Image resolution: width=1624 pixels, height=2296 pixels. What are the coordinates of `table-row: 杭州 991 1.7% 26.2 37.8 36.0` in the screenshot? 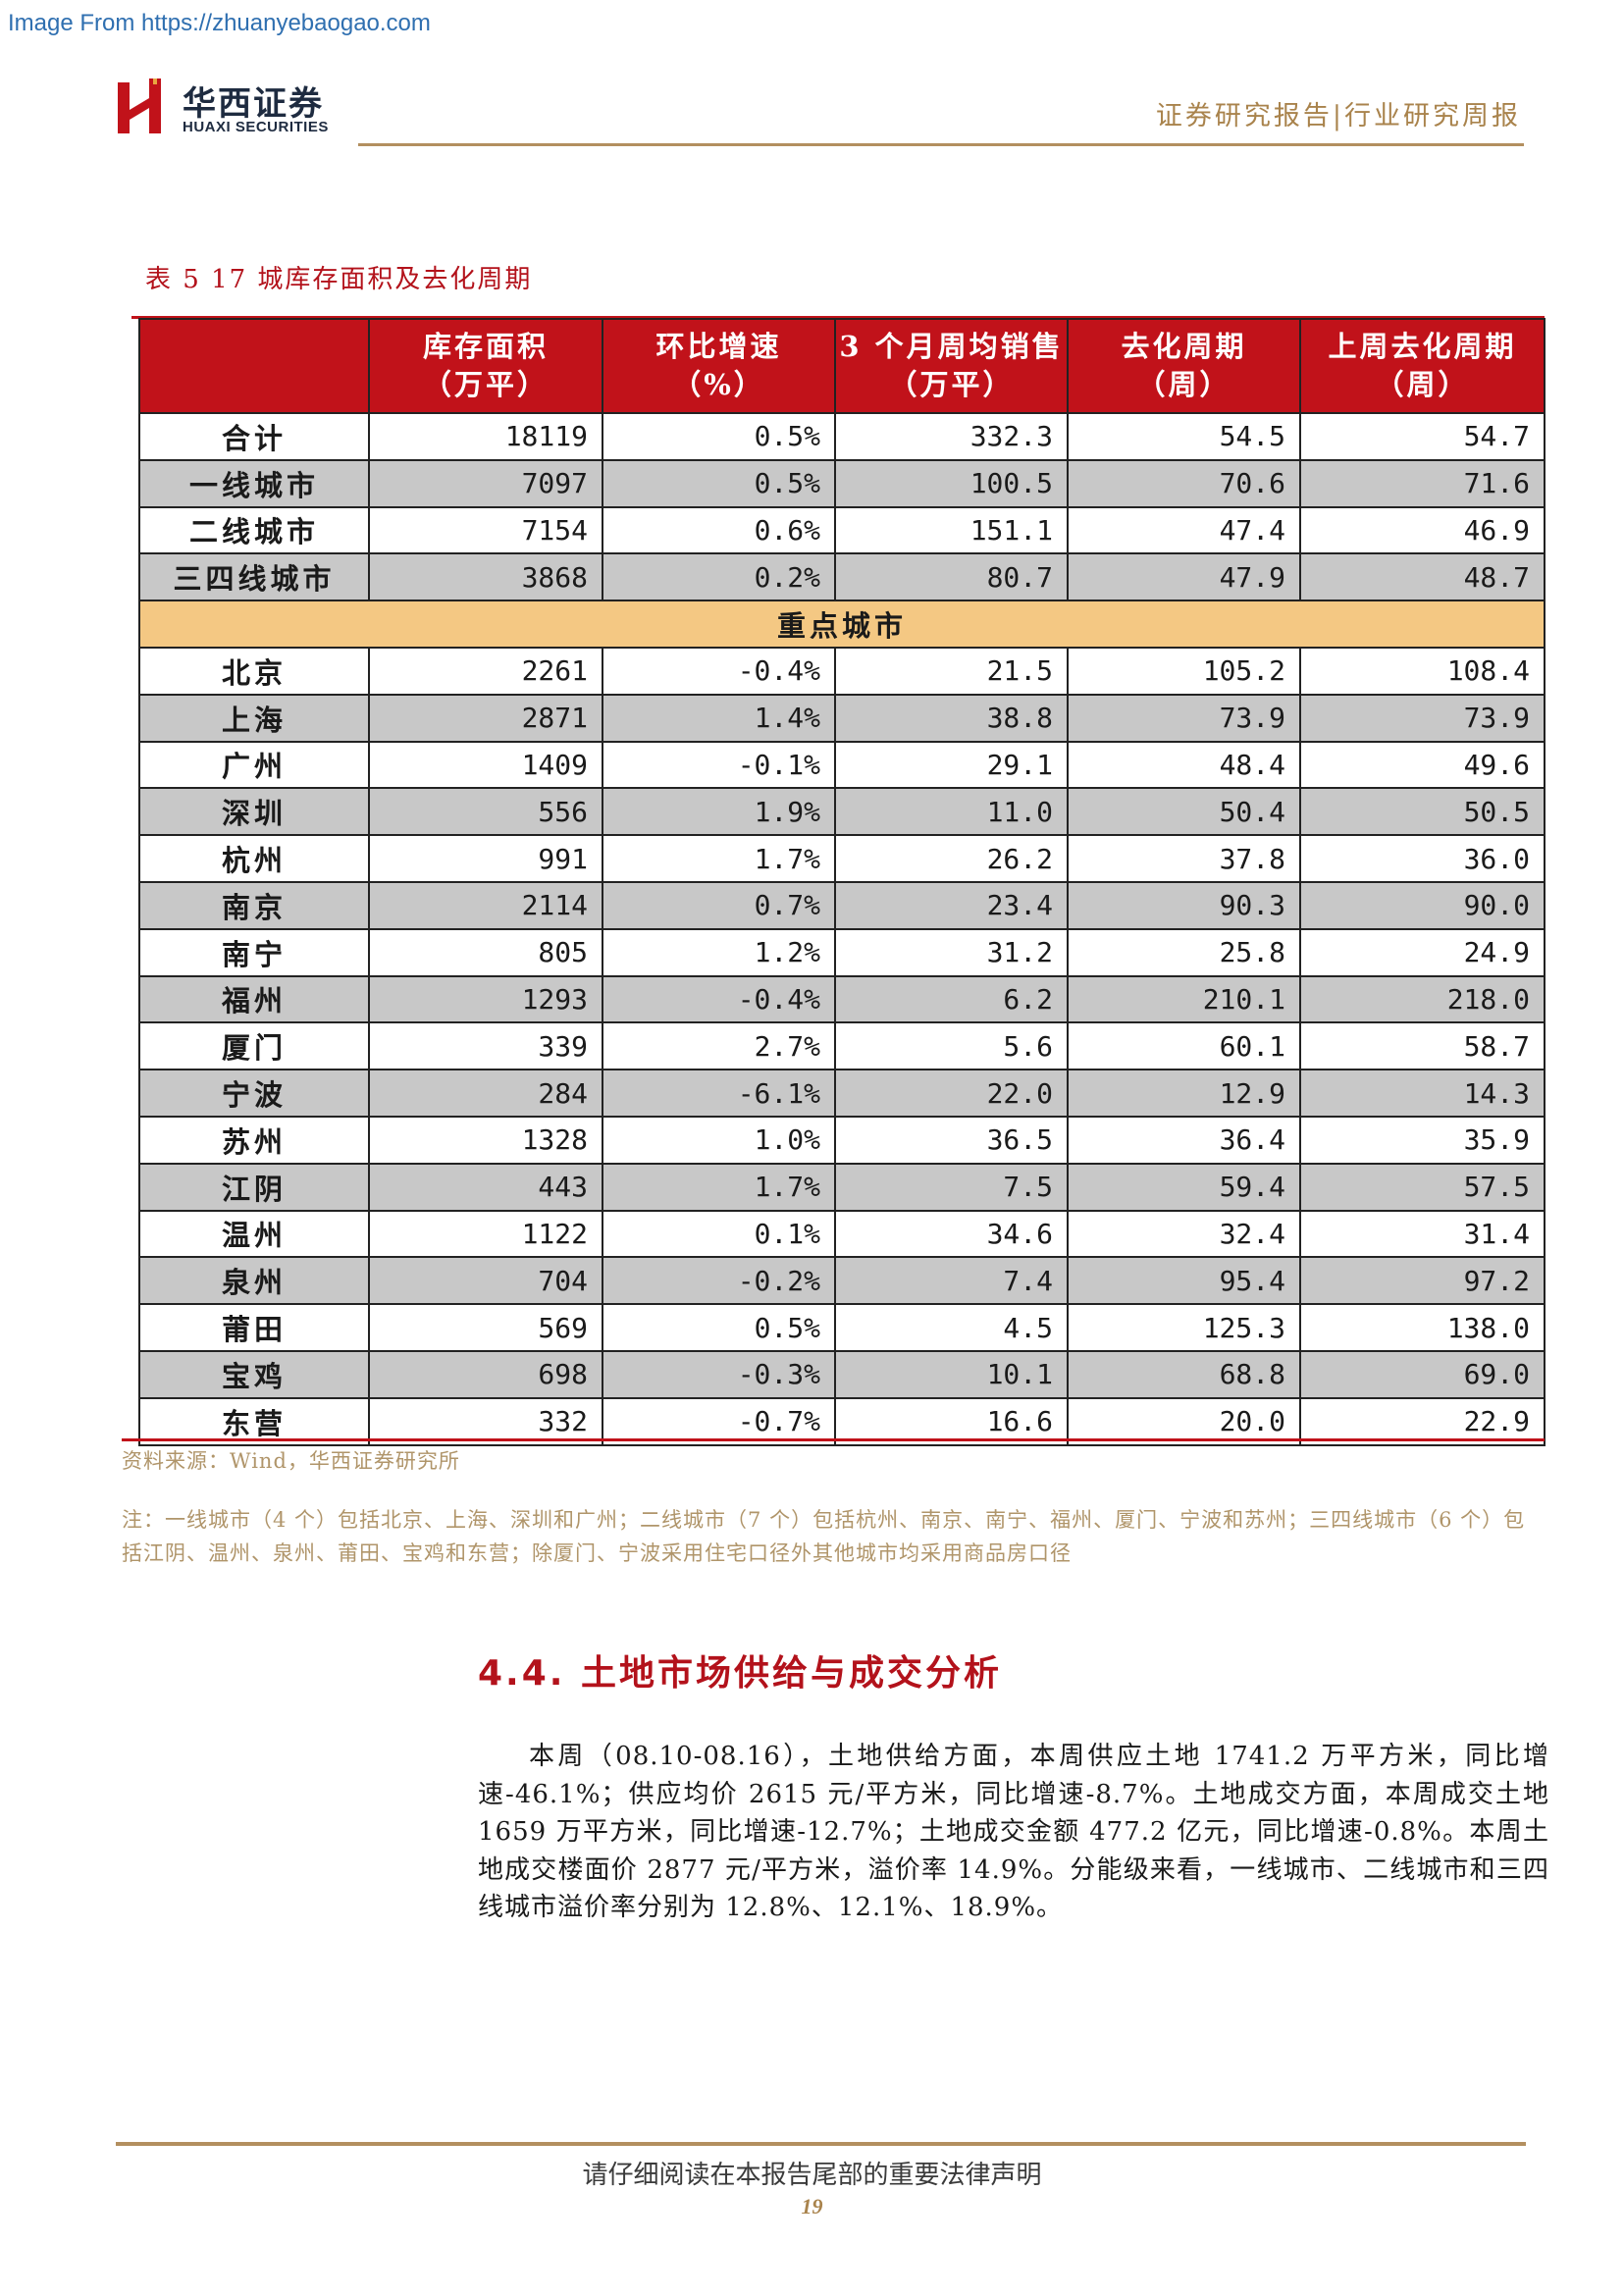 It's located at (841, 858).